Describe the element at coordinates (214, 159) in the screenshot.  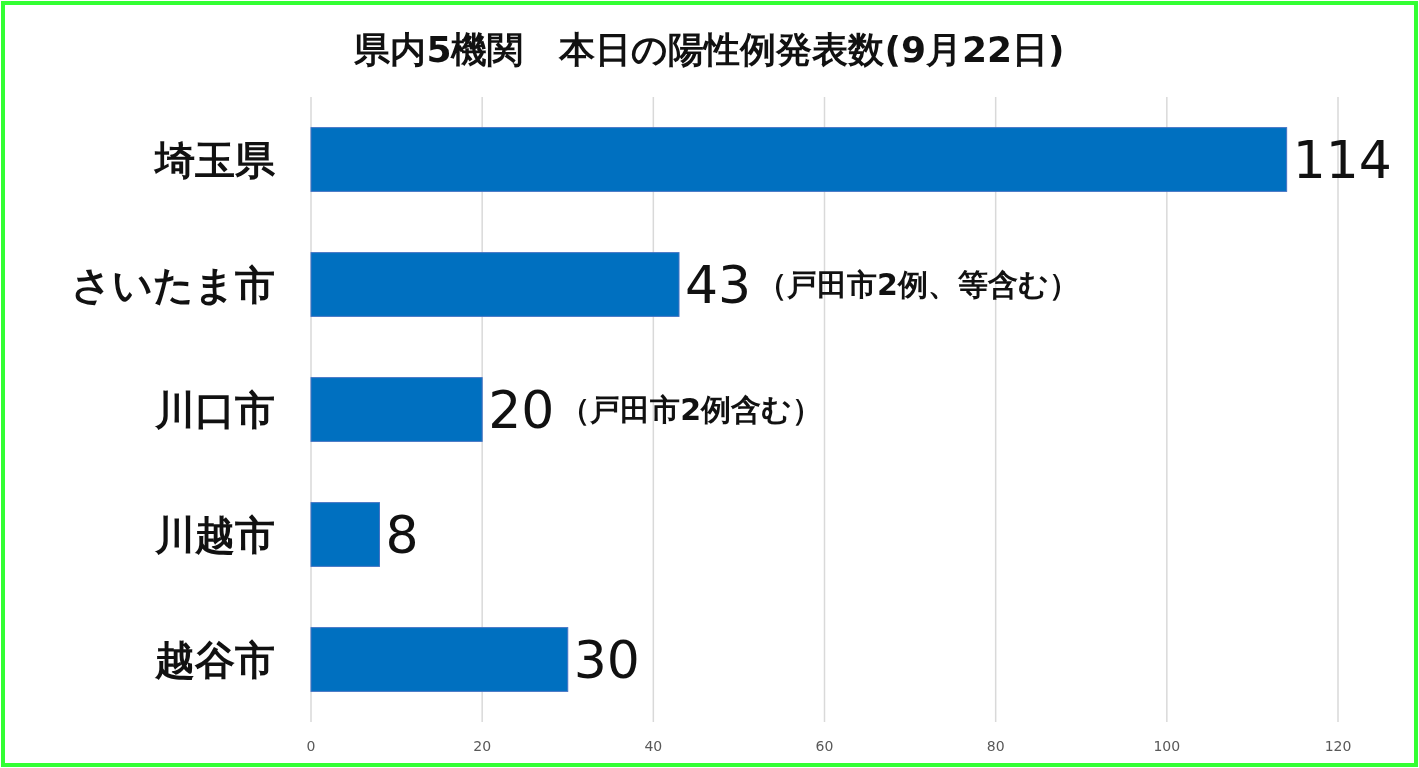
I see `y-tick-label: 埼玉県` at that location.